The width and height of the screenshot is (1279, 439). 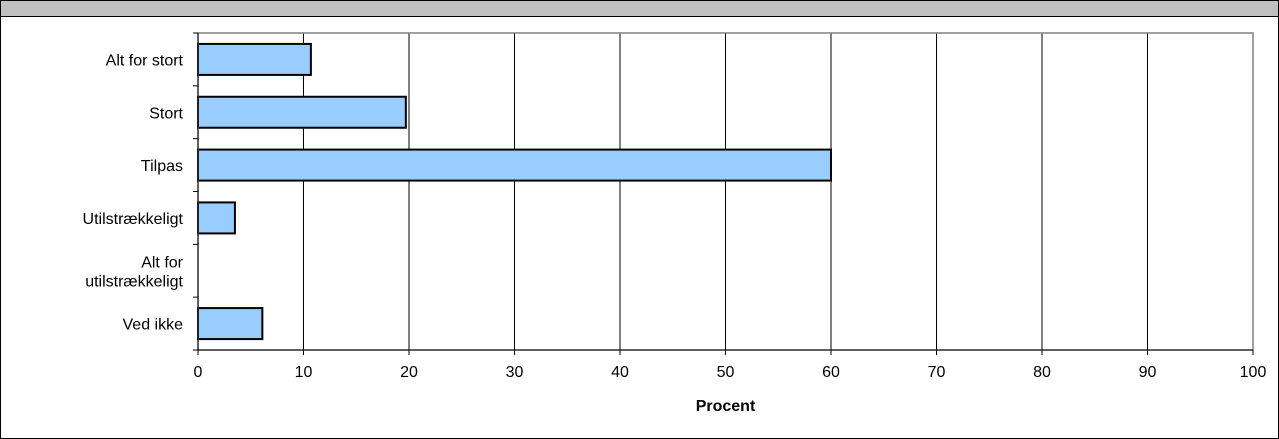 I want to click on category-label: Alt for utilstrækkeligt, so click(x=134, y=272).